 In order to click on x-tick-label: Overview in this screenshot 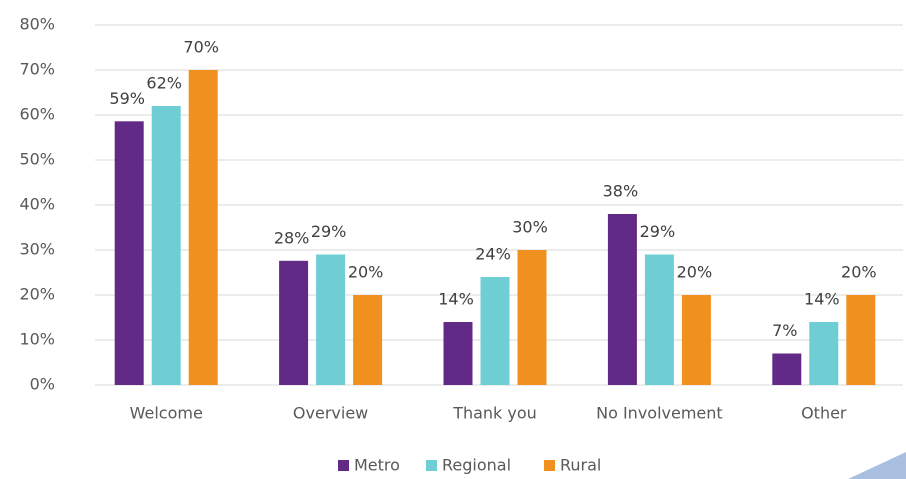, I will do `click(330, 413)`.